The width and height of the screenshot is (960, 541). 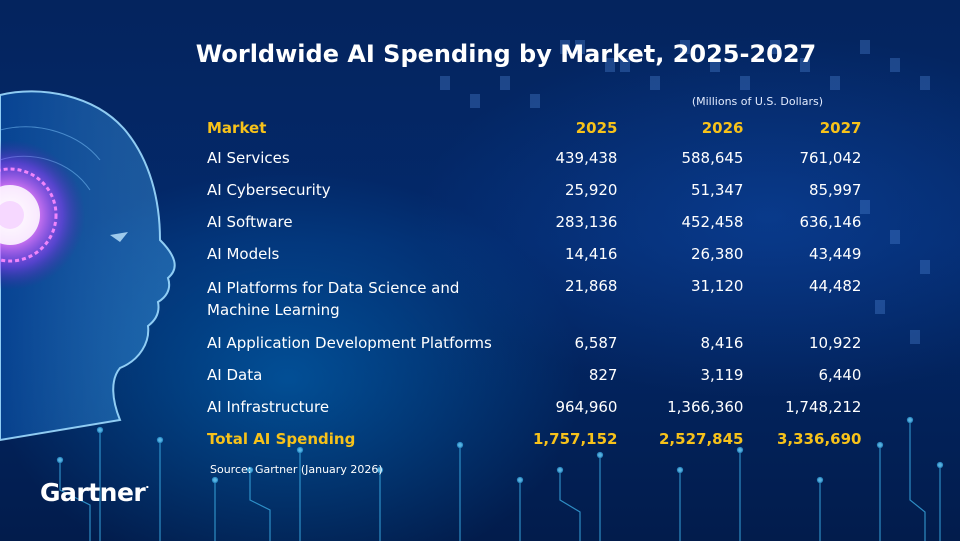 What do you see at coordinates (840, 375) in the screenshot?
I see `value-2027: 6,440` at bounding box center [840, 375].